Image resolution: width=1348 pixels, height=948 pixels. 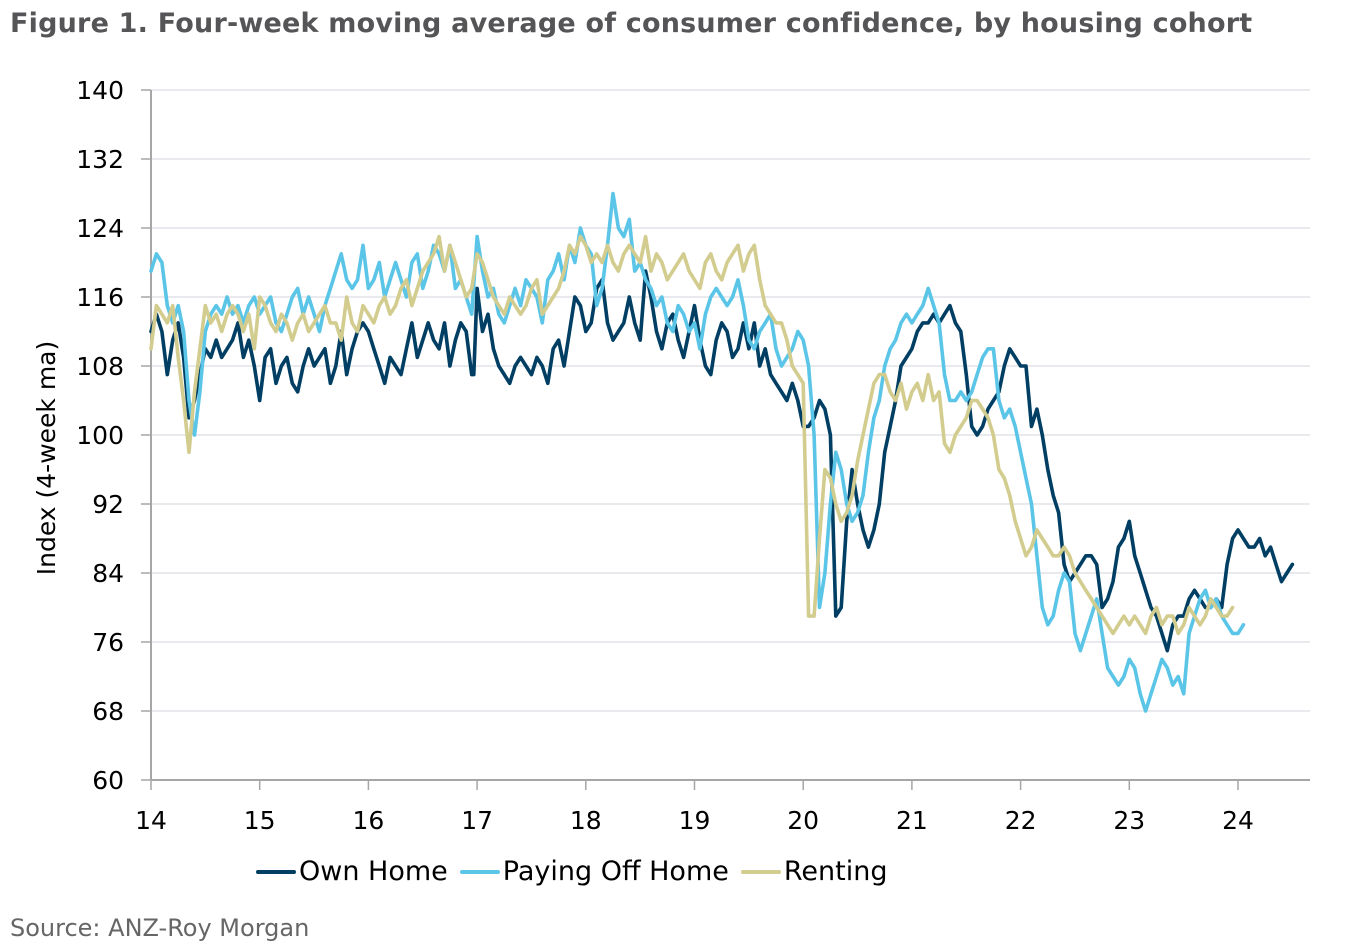 I want to click on x-tick-label: 14, so click(x=151, y=820).